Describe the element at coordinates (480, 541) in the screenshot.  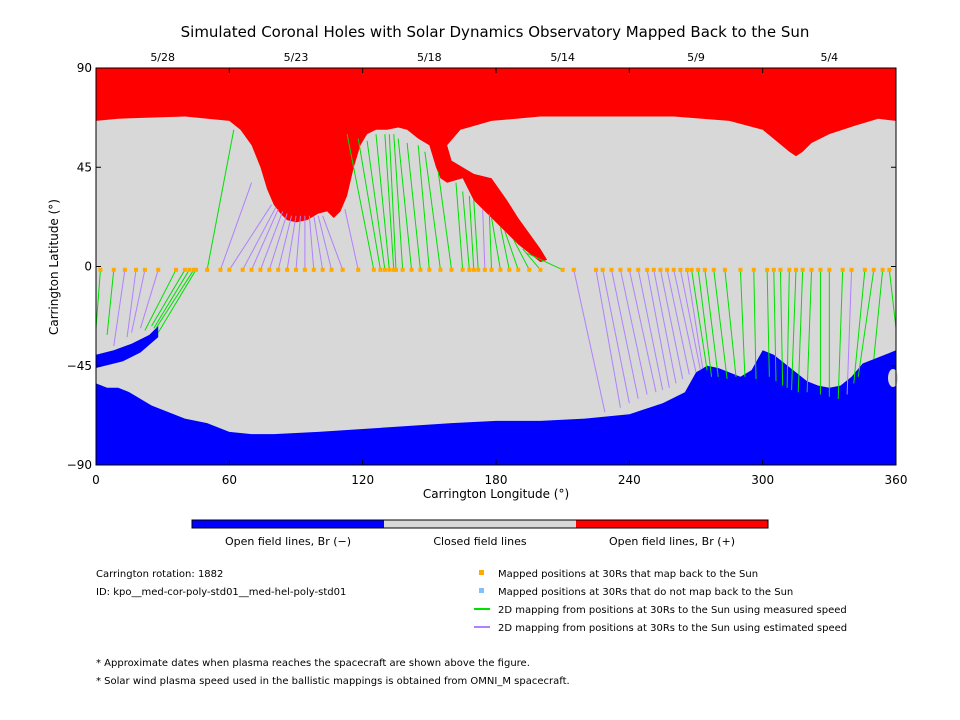
I see `colorbar-label-closed: Closed field lines` at that location.